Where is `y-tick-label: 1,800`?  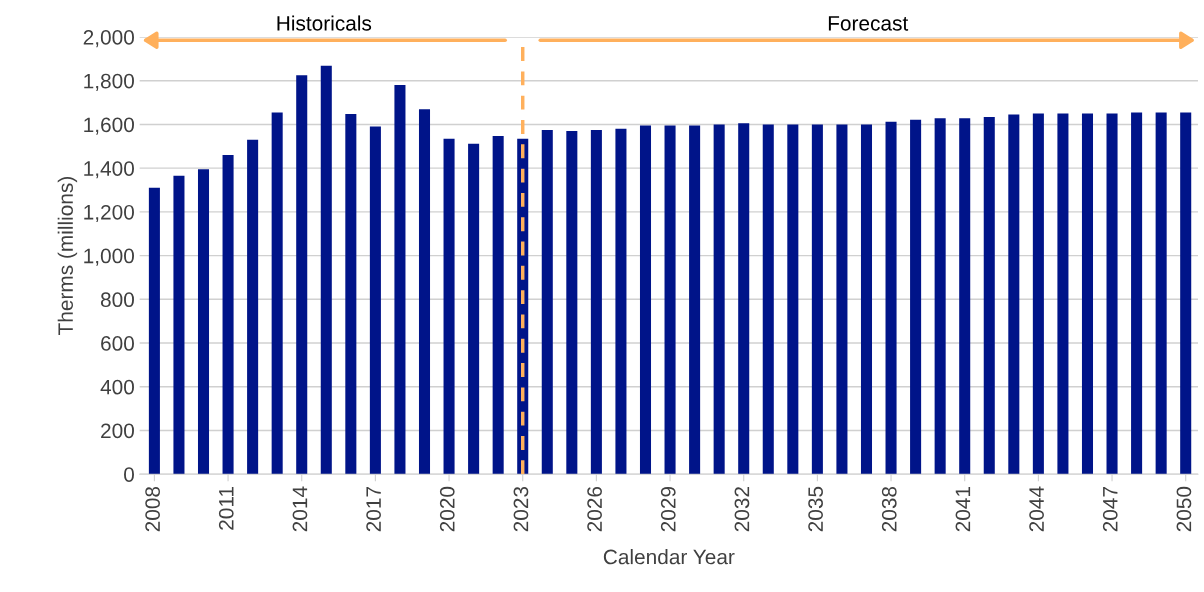
y-tick-label: 1,800 is located at coordinates (109, 82).